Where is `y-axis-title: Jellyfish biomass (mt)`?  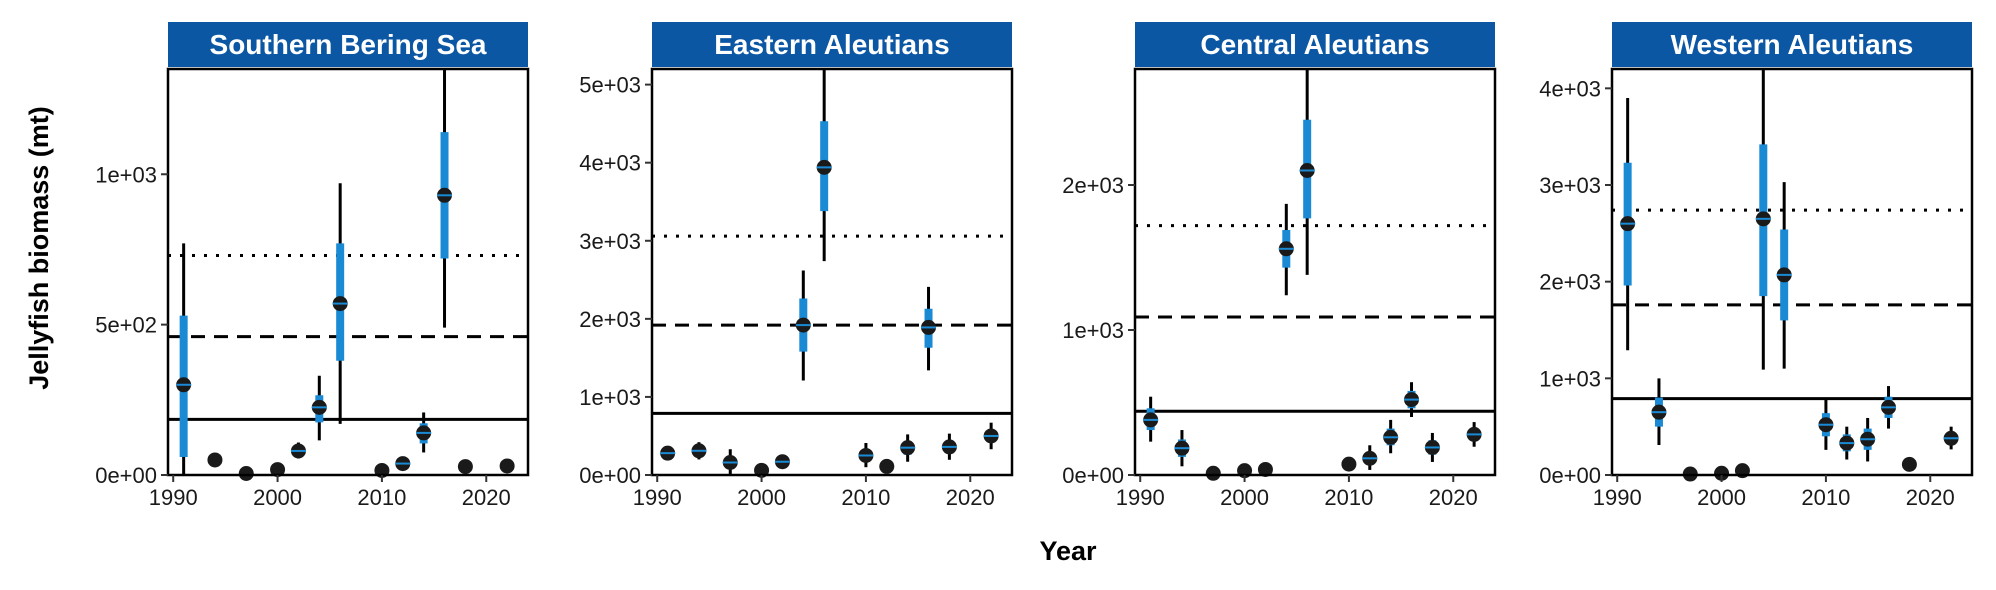
y-axis-title: Jellyfish biomass (mt) is located at coordinates (39, 248).